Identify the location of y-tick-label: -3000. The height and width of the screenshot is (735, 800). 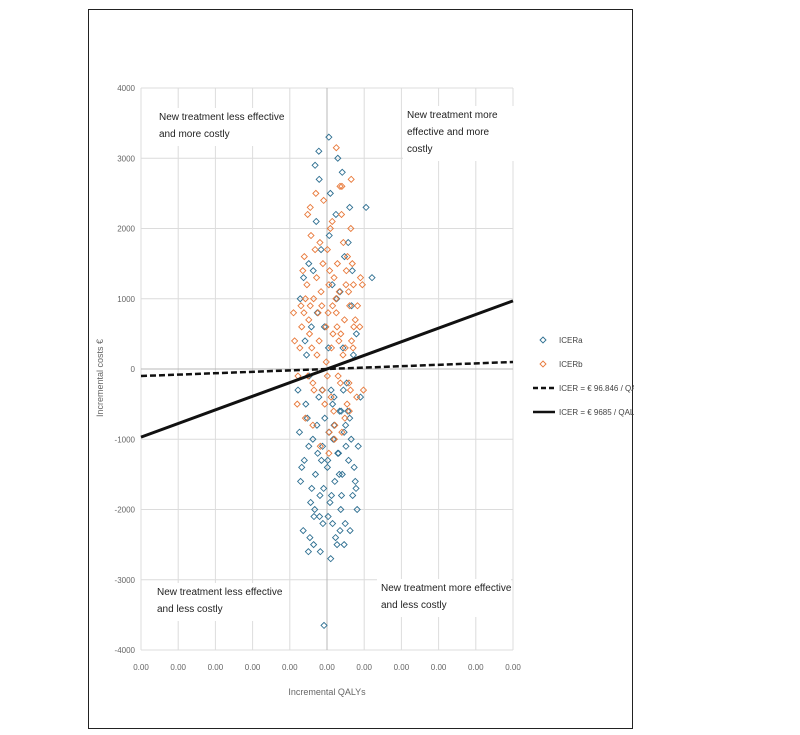
(125, 580).